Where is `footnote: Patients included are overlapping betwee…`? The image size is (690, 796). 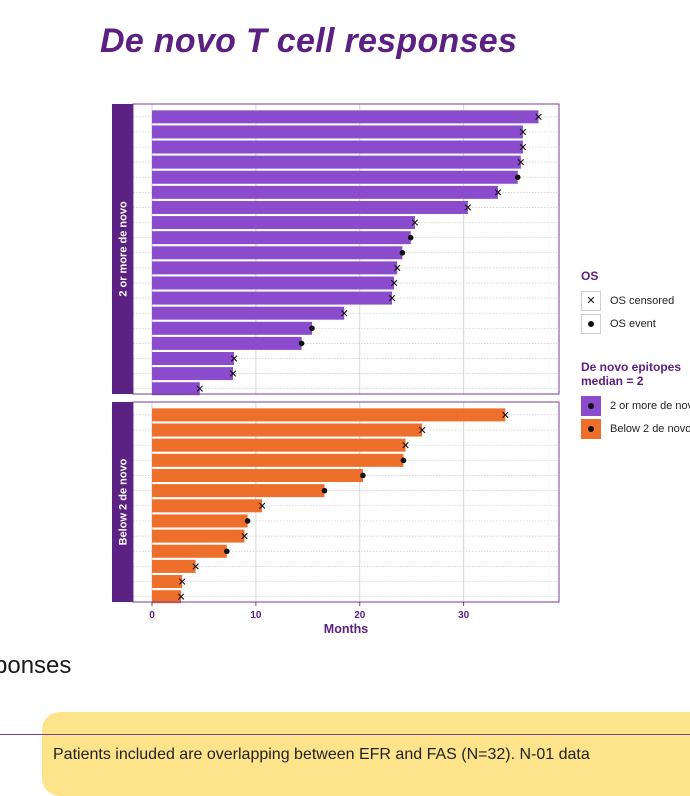
footnote: Patients included are overlapping betwee… is located at coordinates (321, 754).